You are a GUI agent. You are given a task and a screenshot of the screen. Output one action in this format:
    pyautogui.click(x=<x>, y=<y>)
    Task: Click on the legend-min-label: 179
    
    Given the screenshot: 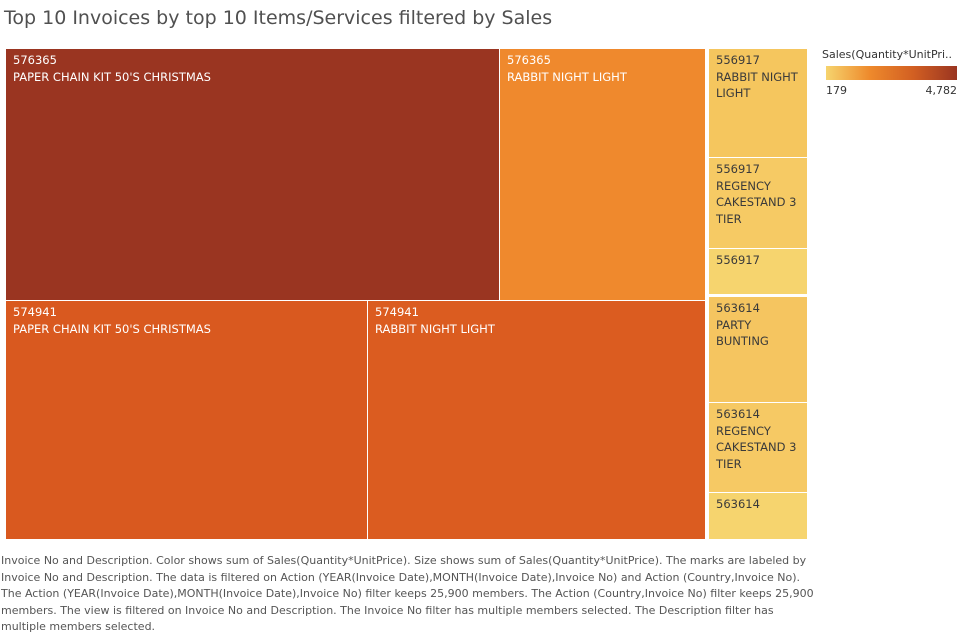 What is the action you would take?
    pyautogui.click(x=836, y=90)
    